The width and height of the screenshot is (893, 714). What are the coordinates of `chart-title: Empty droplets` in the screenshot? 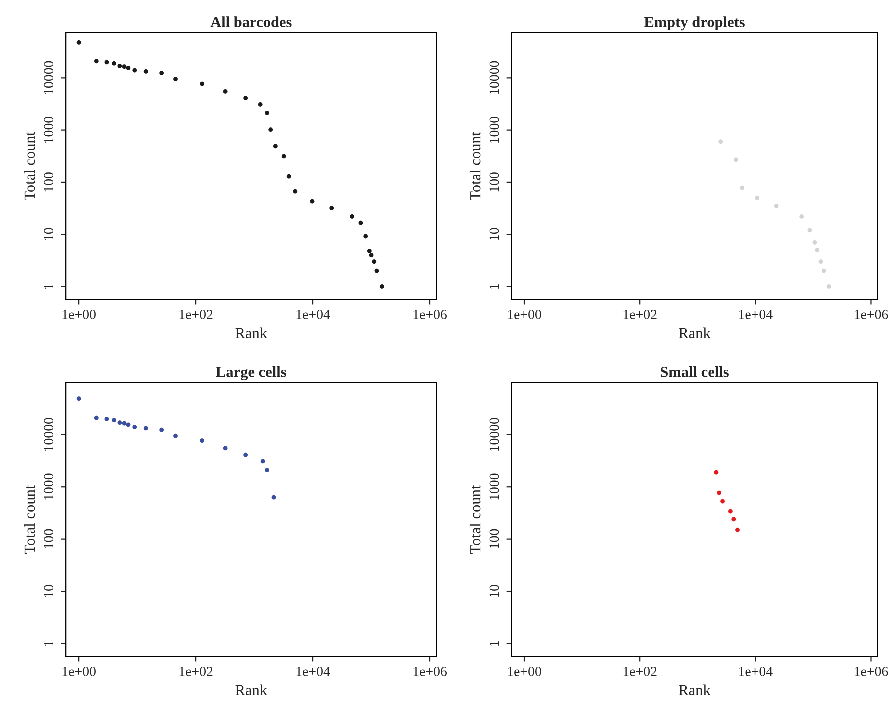 It's located at (694, 23).